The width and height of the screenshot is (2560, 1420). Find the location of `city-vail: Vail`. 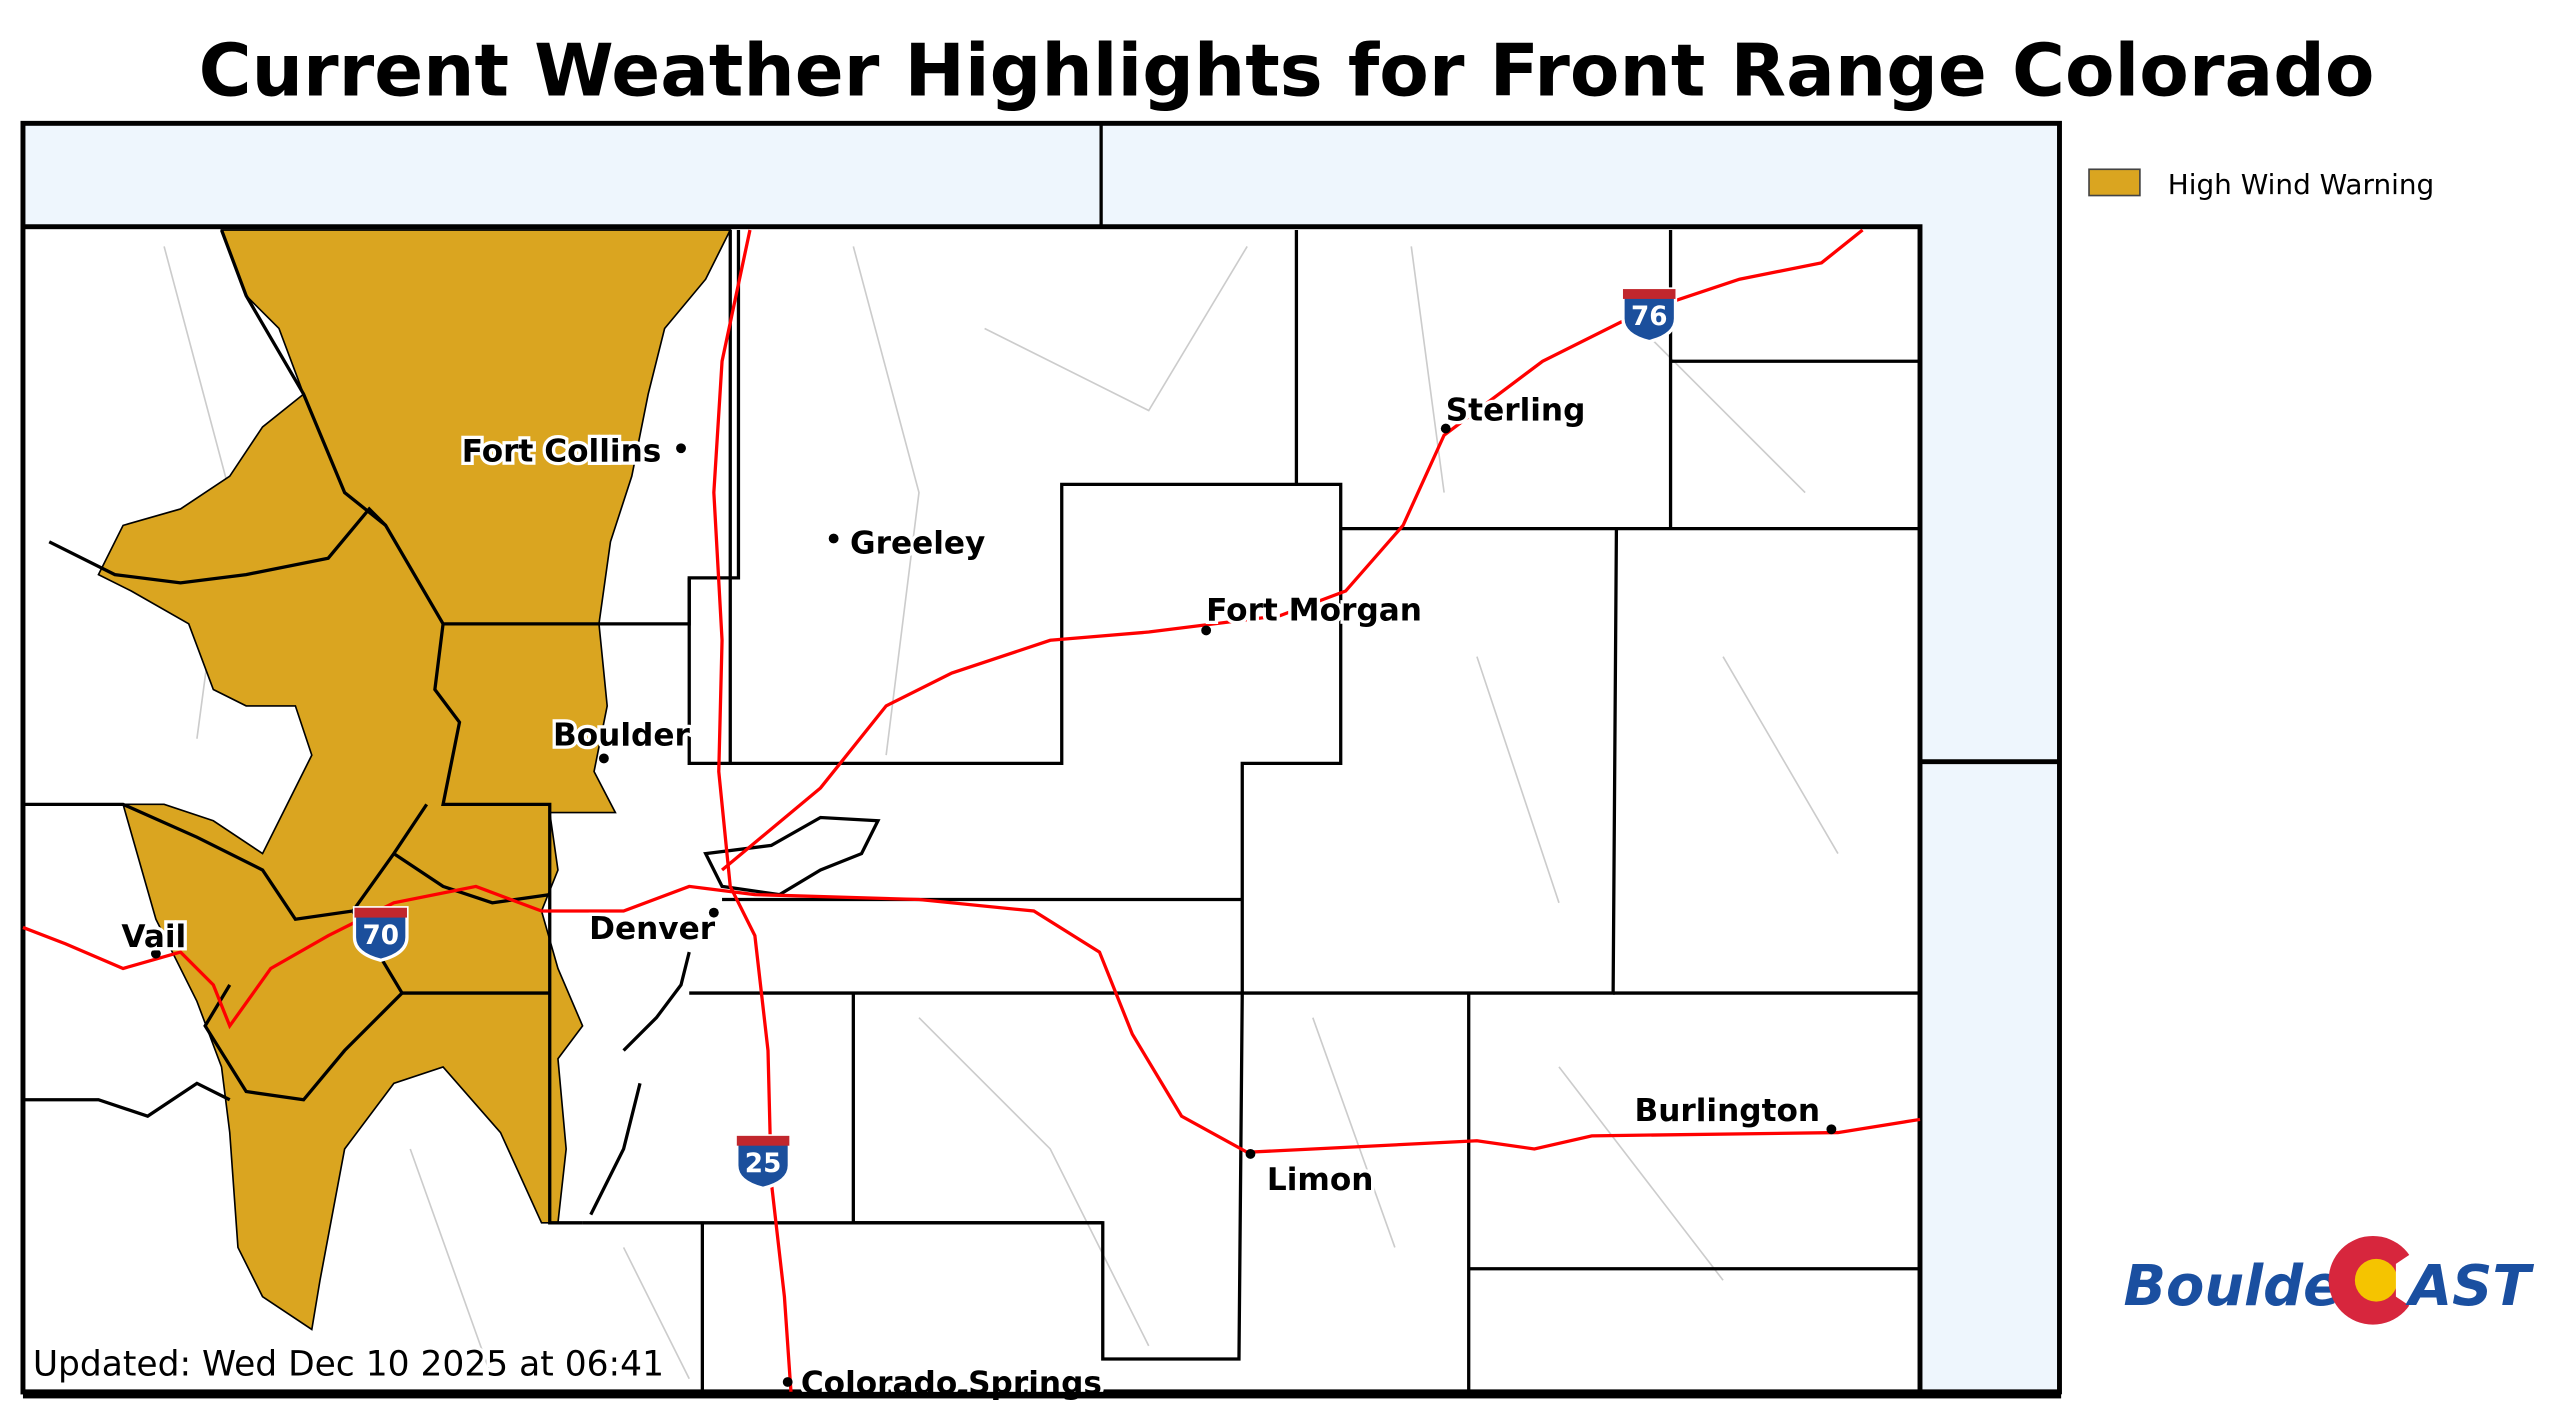

city-vail: Vail is located at coordinates (153, 937).